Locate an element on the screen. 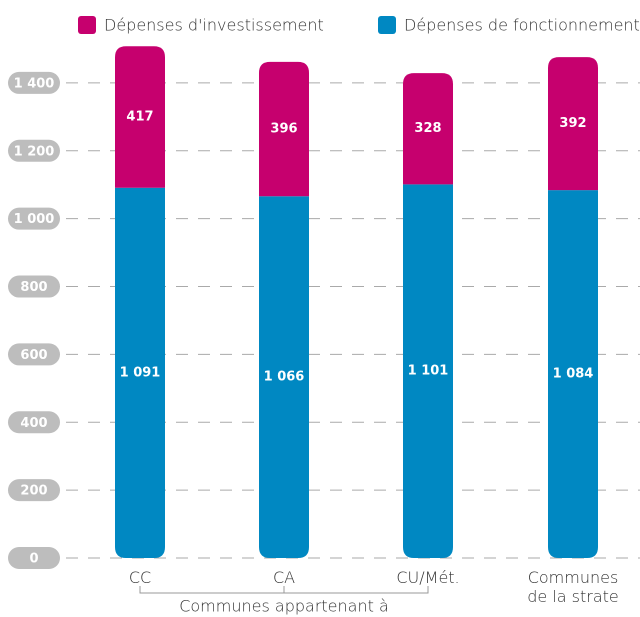  legend-label: Dépenses de fonctionnement is located at coordinates (522, 25).